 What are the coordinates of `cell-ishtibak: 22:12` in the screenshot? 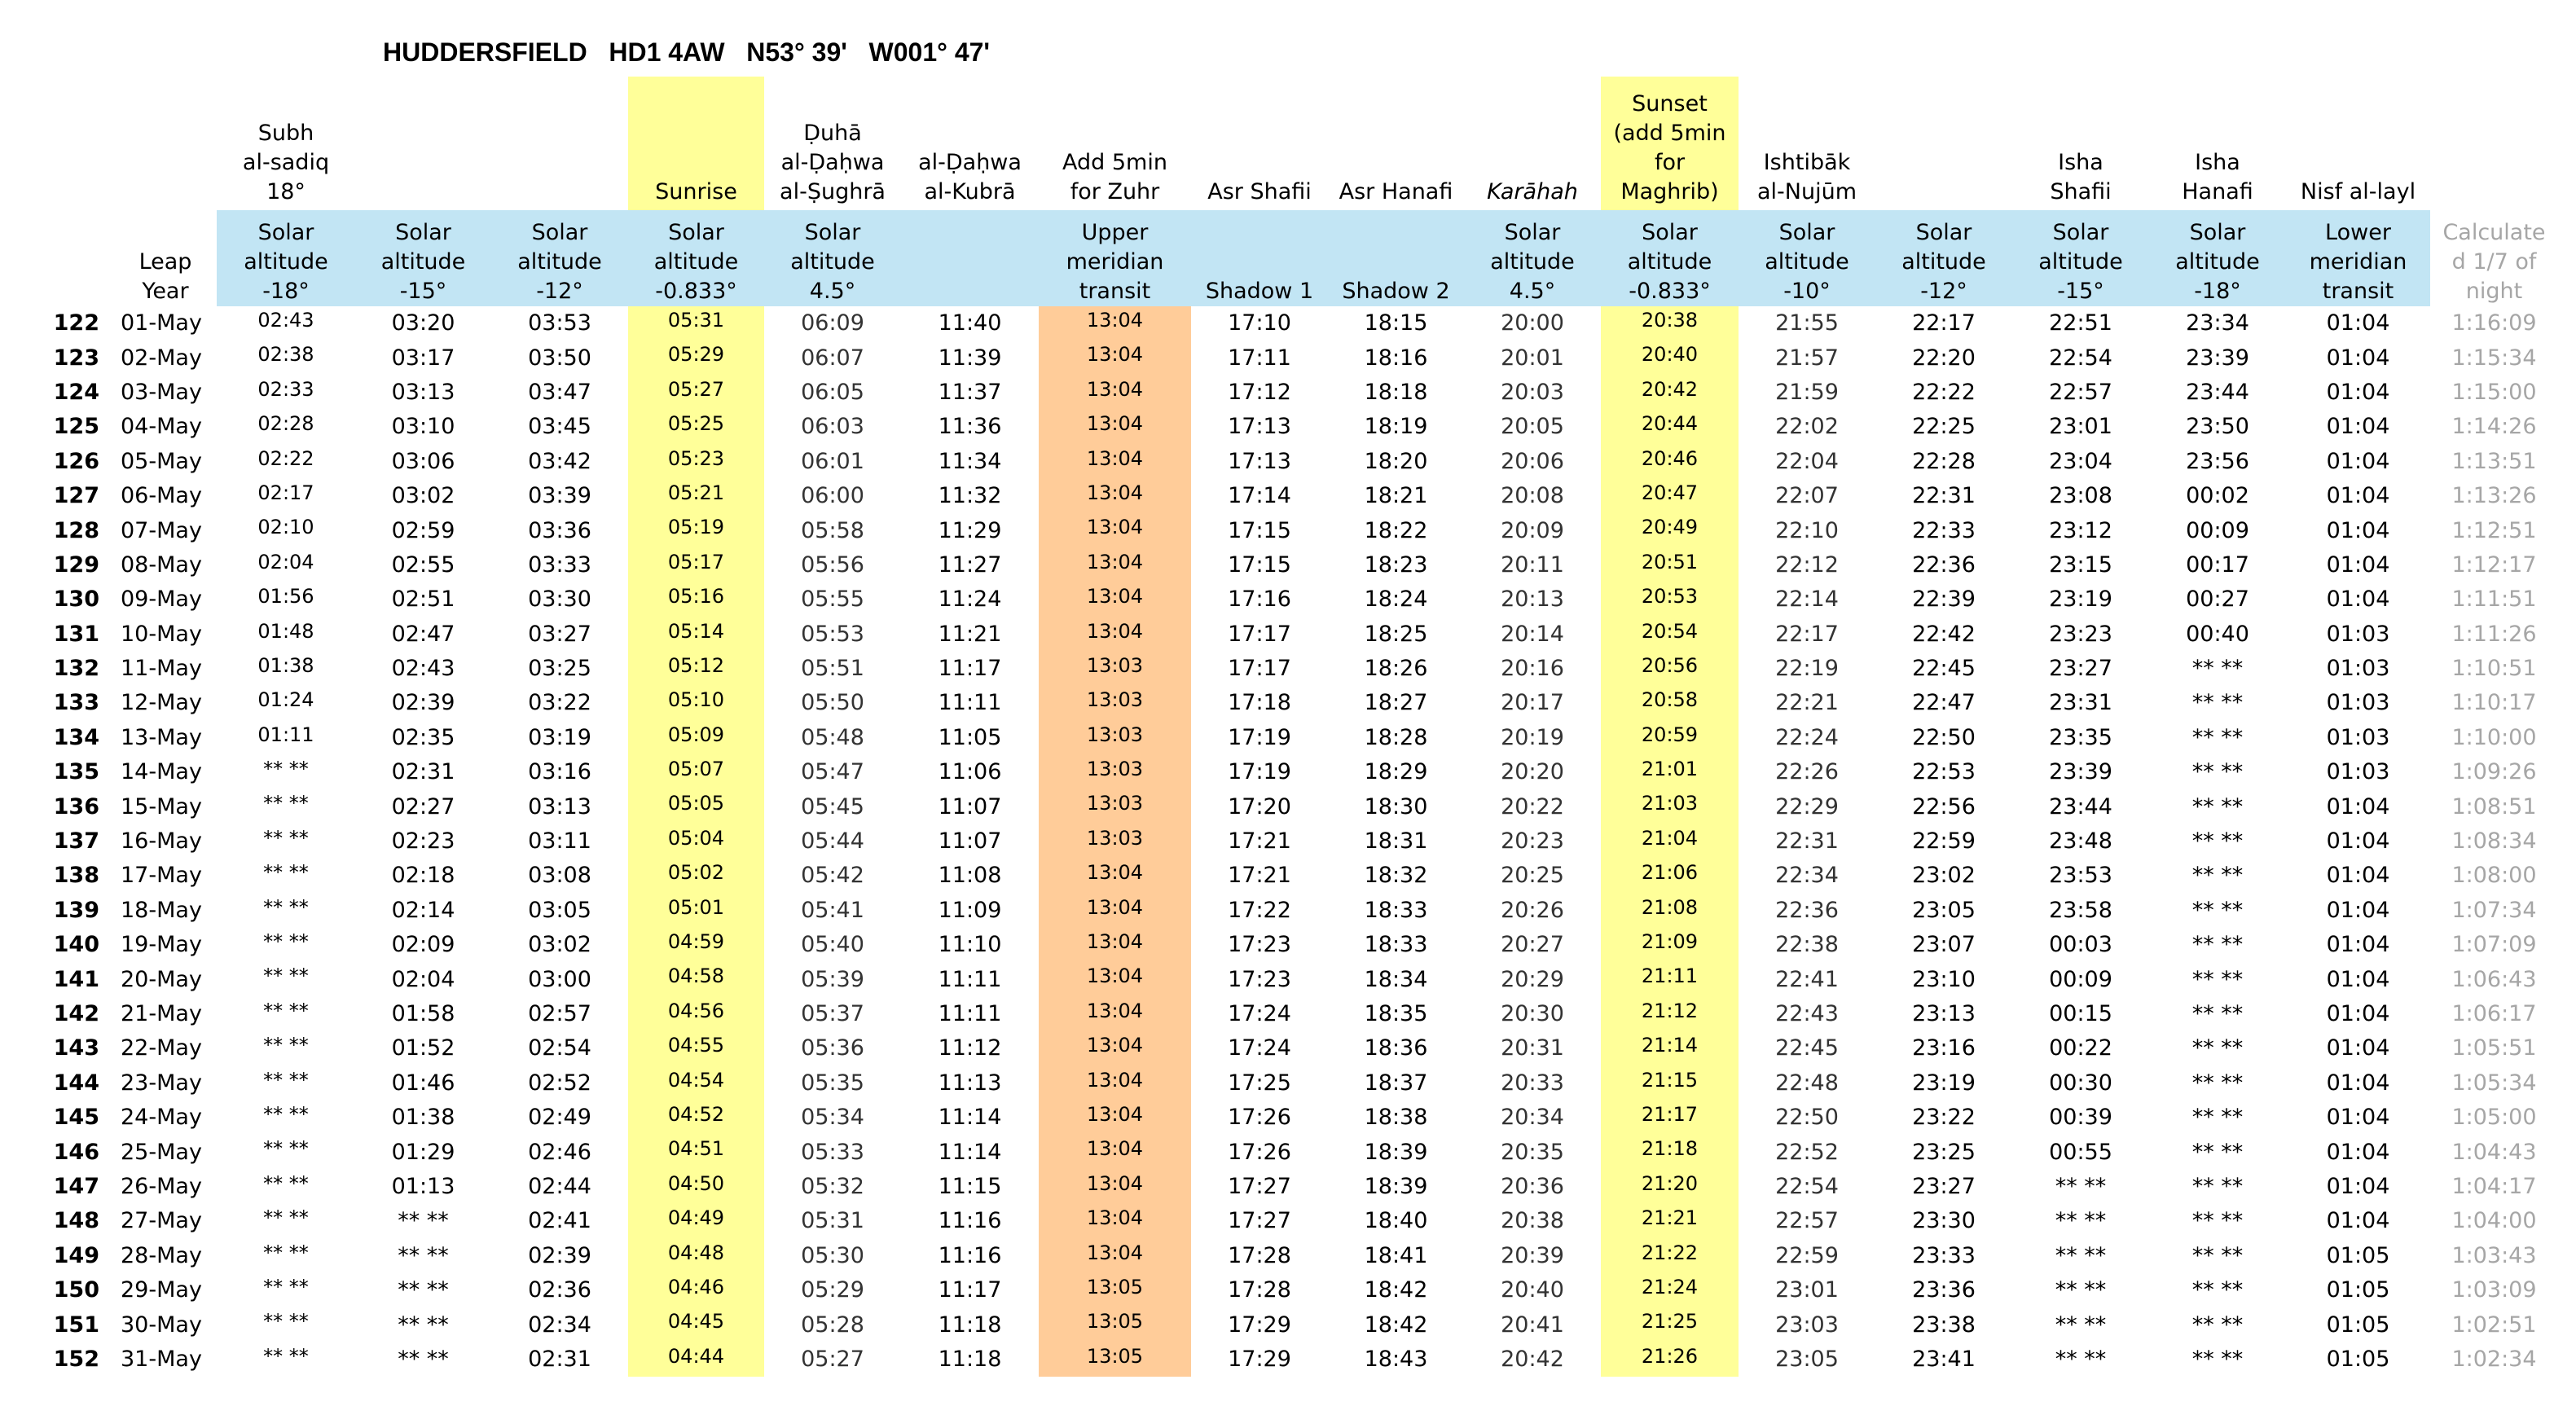 It's located at (1807, 564).